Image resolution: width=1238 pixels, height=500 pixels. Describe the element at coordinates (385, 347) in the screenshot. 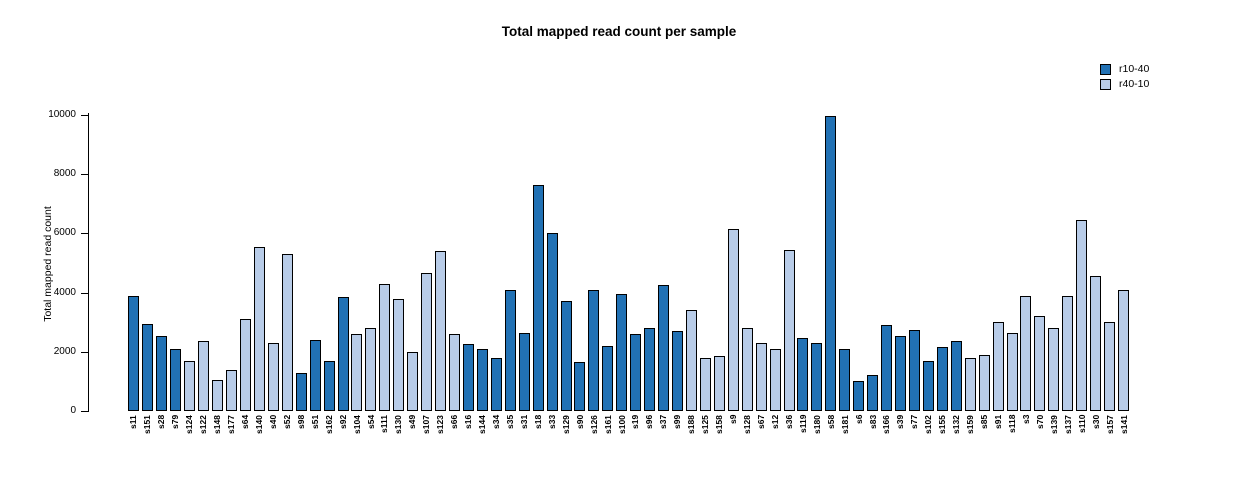

I see `bar-s111` at that location.